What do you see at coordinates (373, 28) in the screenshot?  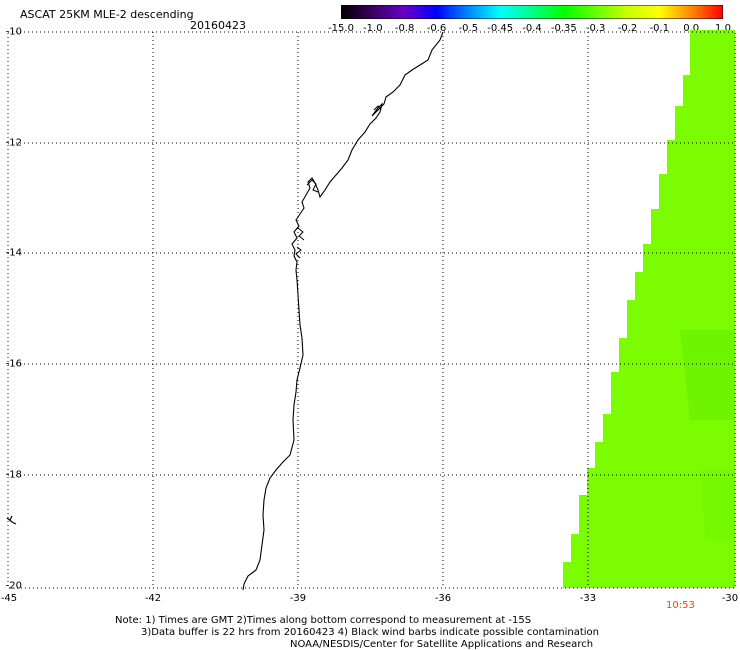 I see `colorbar-tick-label: -1.0` at bounding box center [373, 28].